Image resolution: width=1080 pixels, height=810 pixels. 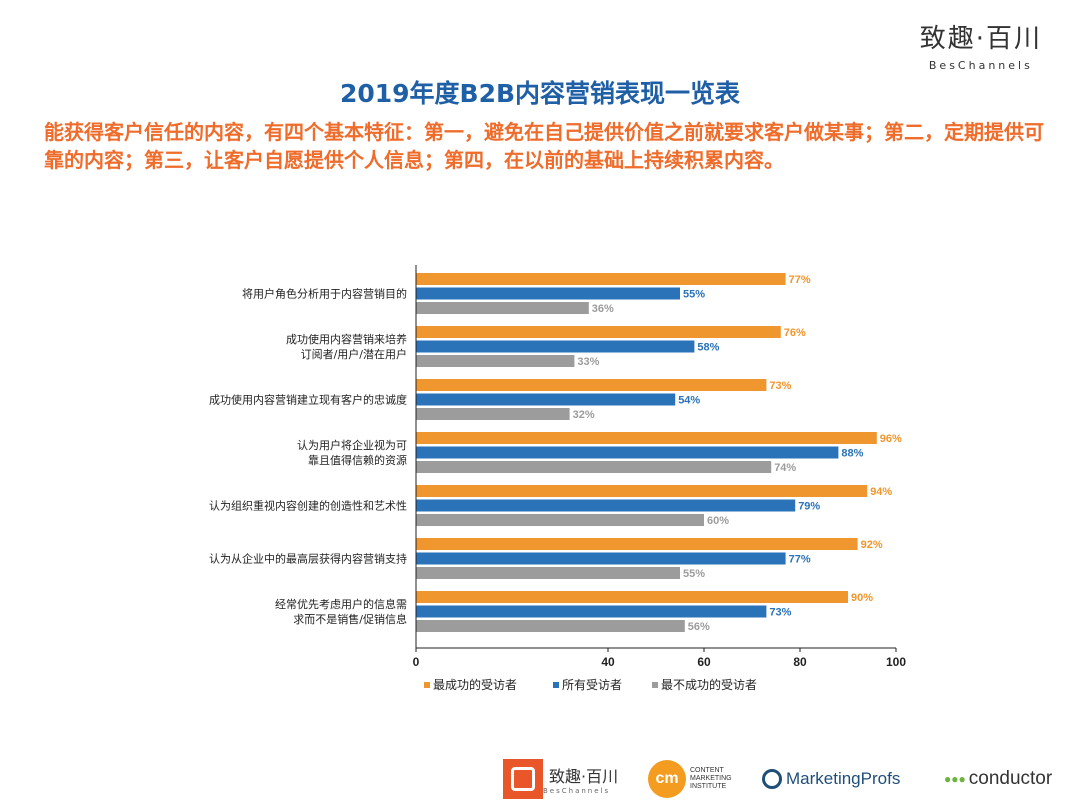 What do you see at coordinates (708, 348) in the screenshot?
I see `data-label: 58%` at bounding box center [708, 348].